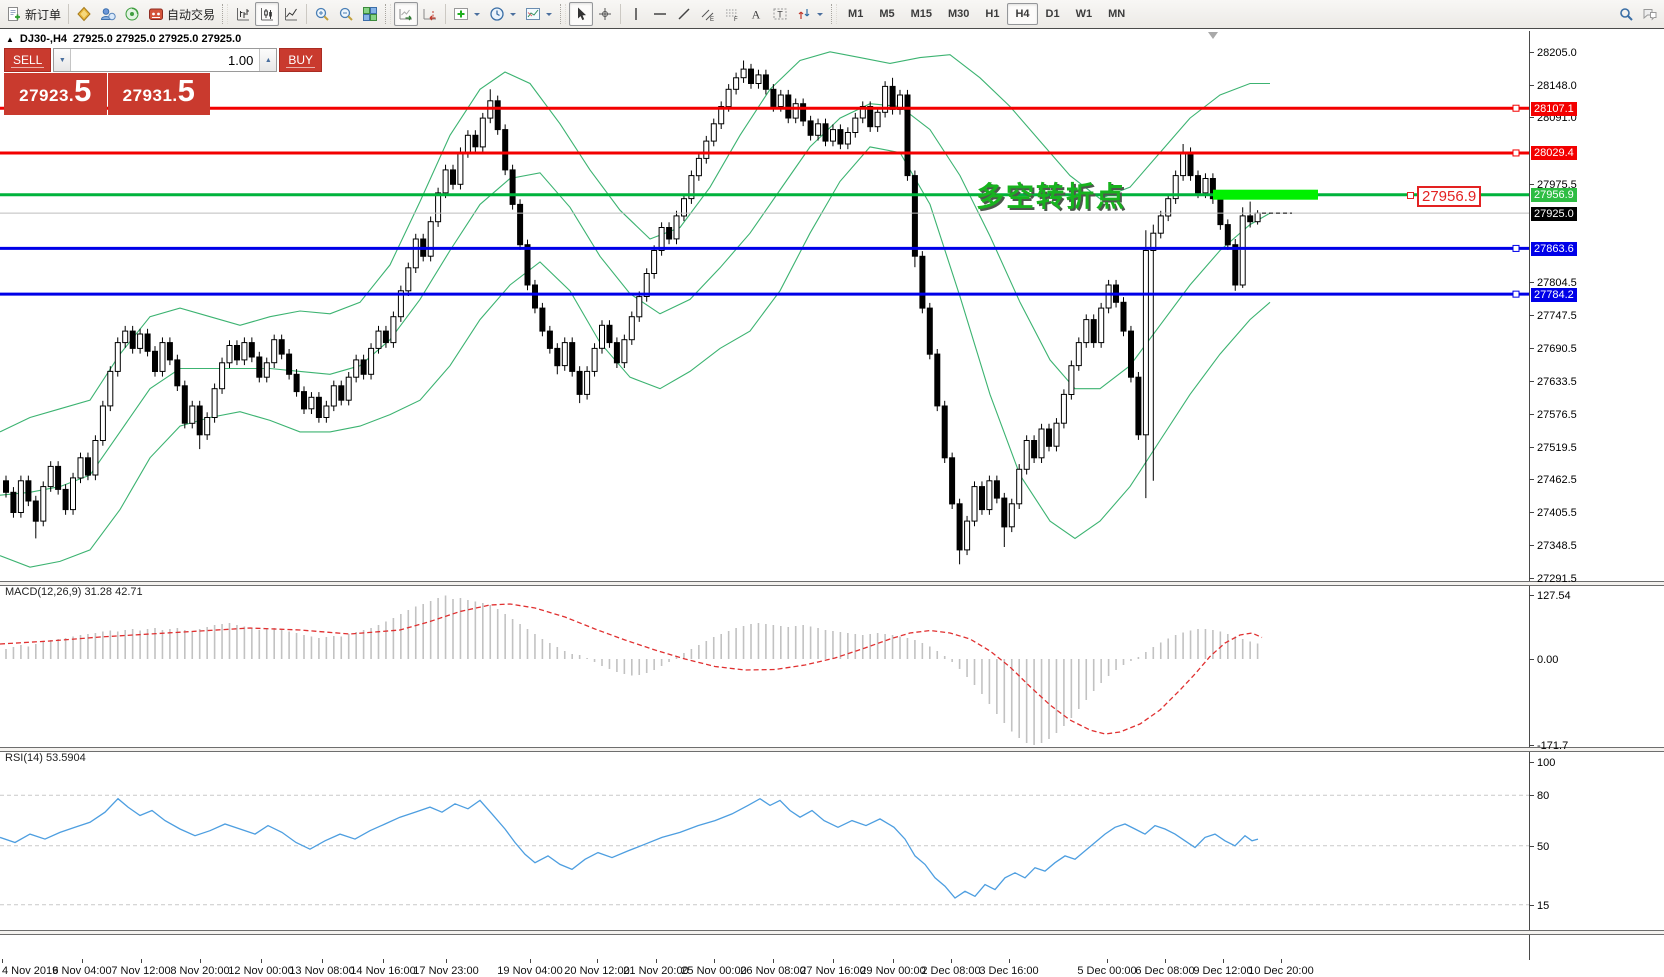 This screenshot has width=1664, height=977. I want to click on time-axis-label: 29 Nov 00:00, so click(893, 971).